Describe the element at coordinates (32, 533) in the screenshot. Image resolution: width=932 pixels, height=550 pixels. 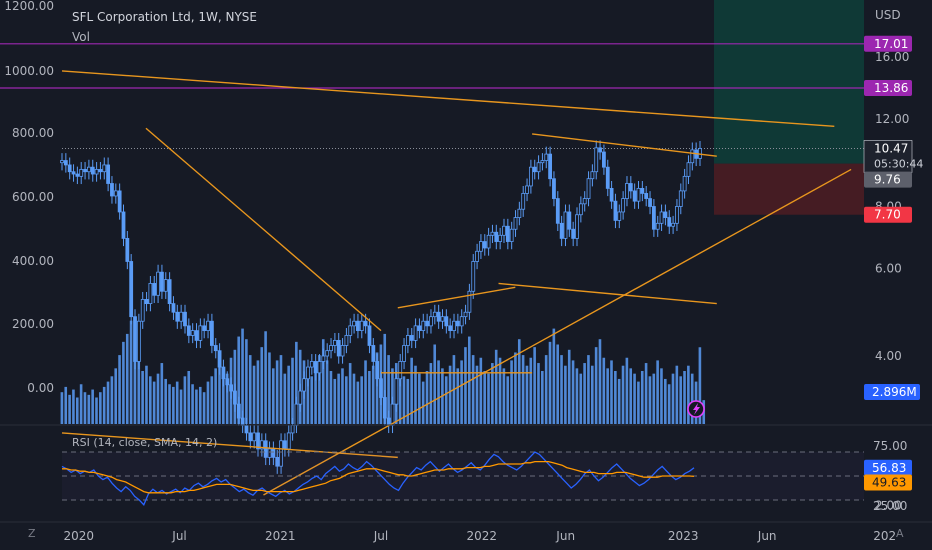
I see `timezone-button: Z` at that location.